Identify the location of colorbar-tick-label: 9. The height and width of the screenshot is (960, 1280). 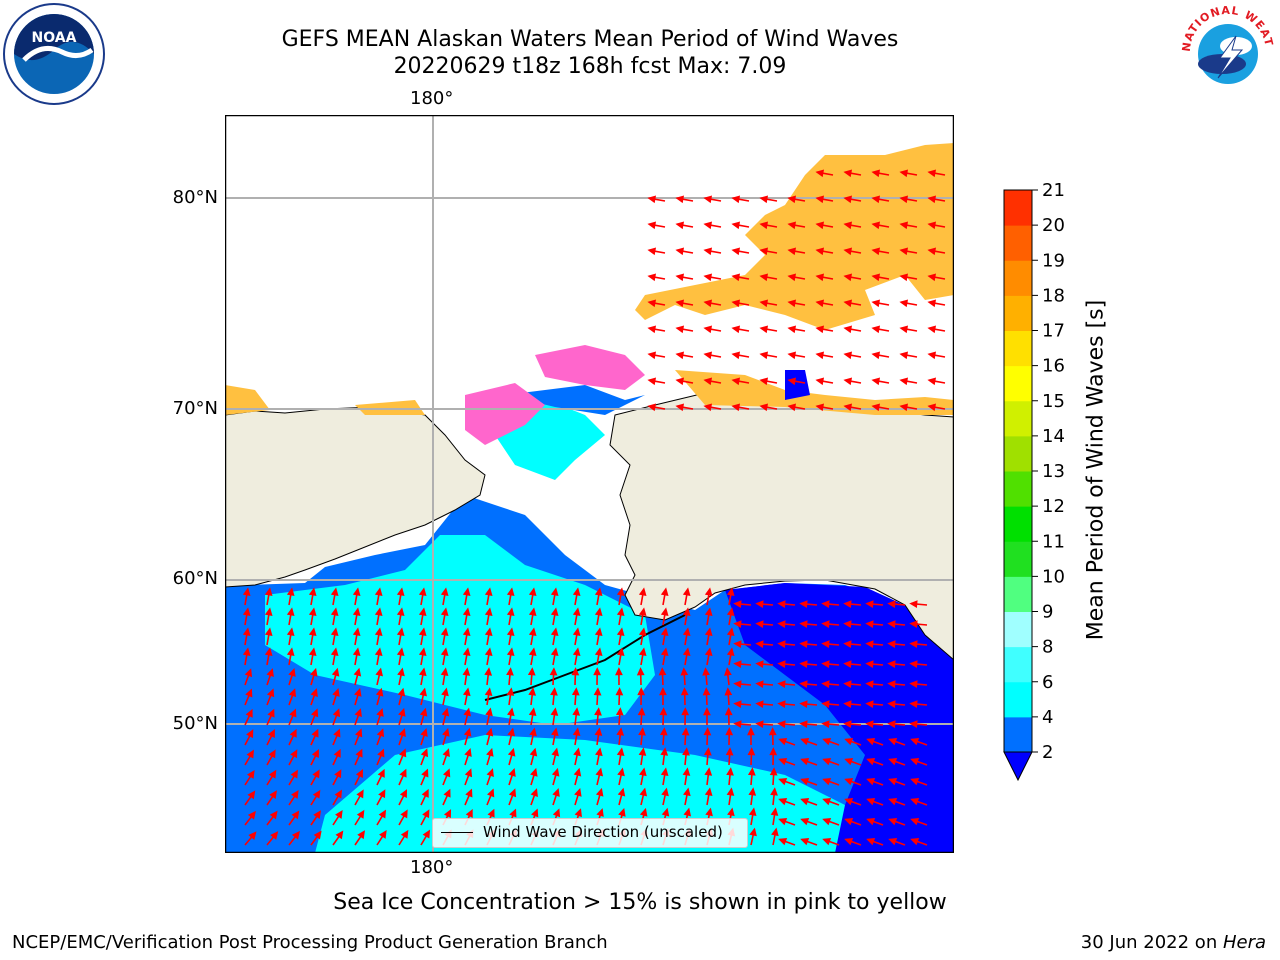
(1047, 612).